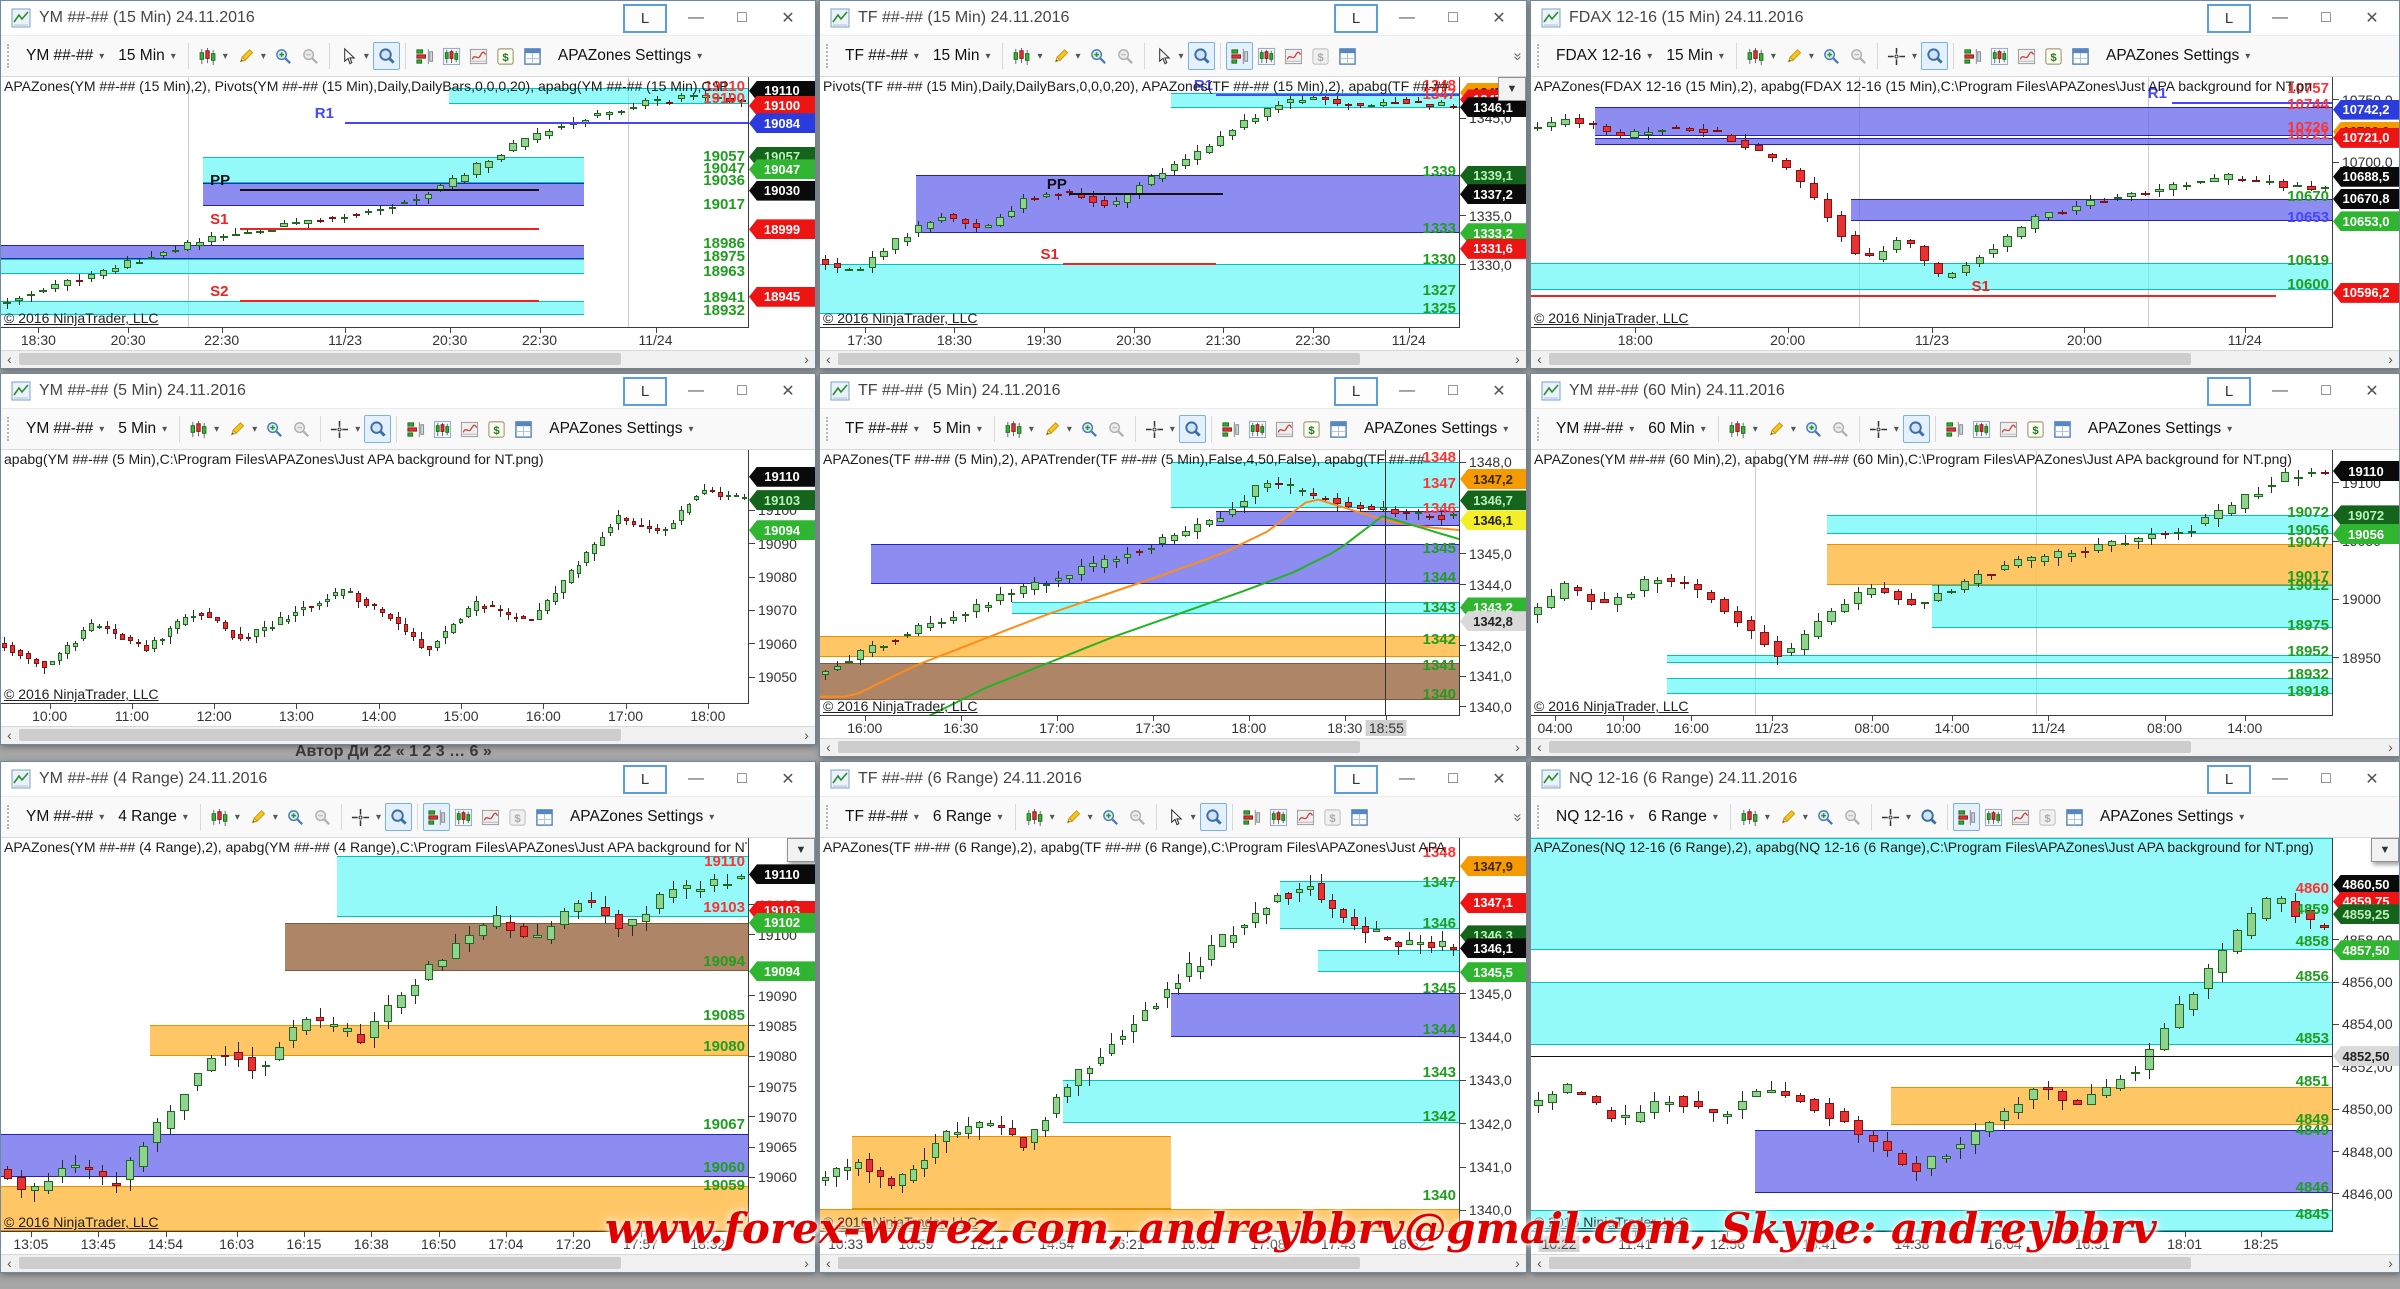 This screenshot has height=1289, width=2400. I want to click on price-axis: 19100190501900018950191101907219056, so click(2366, 583).